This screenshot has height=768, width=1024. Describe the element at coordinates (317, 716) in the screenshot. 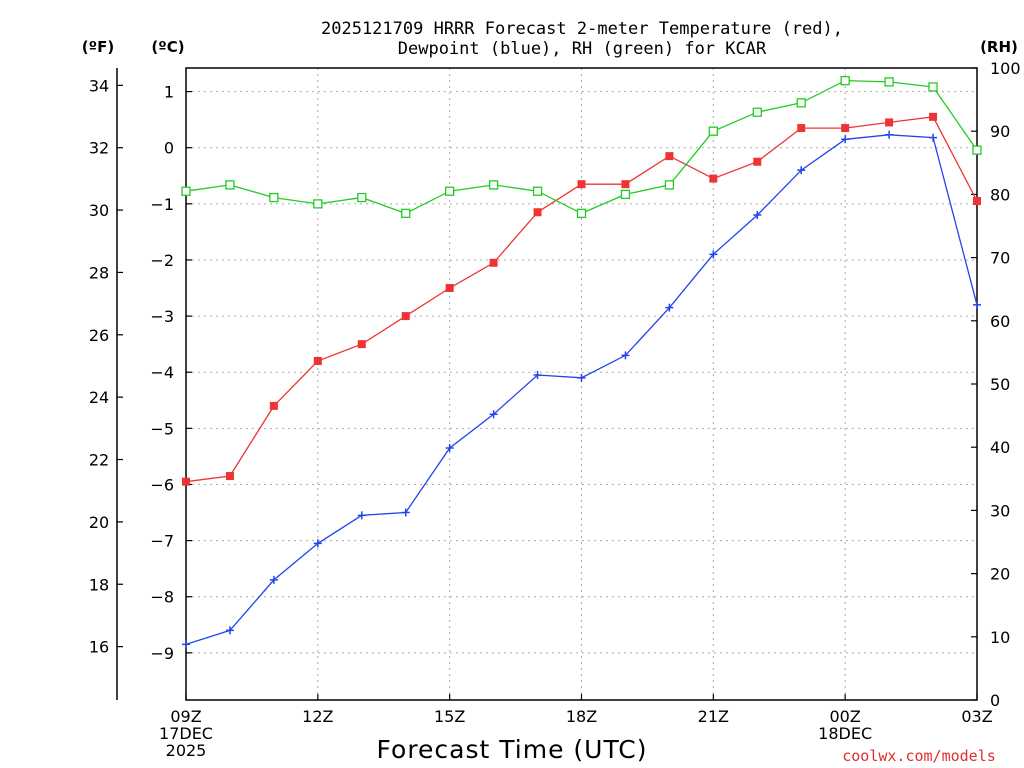

I see `x-tick-label: 12Z` at that location.